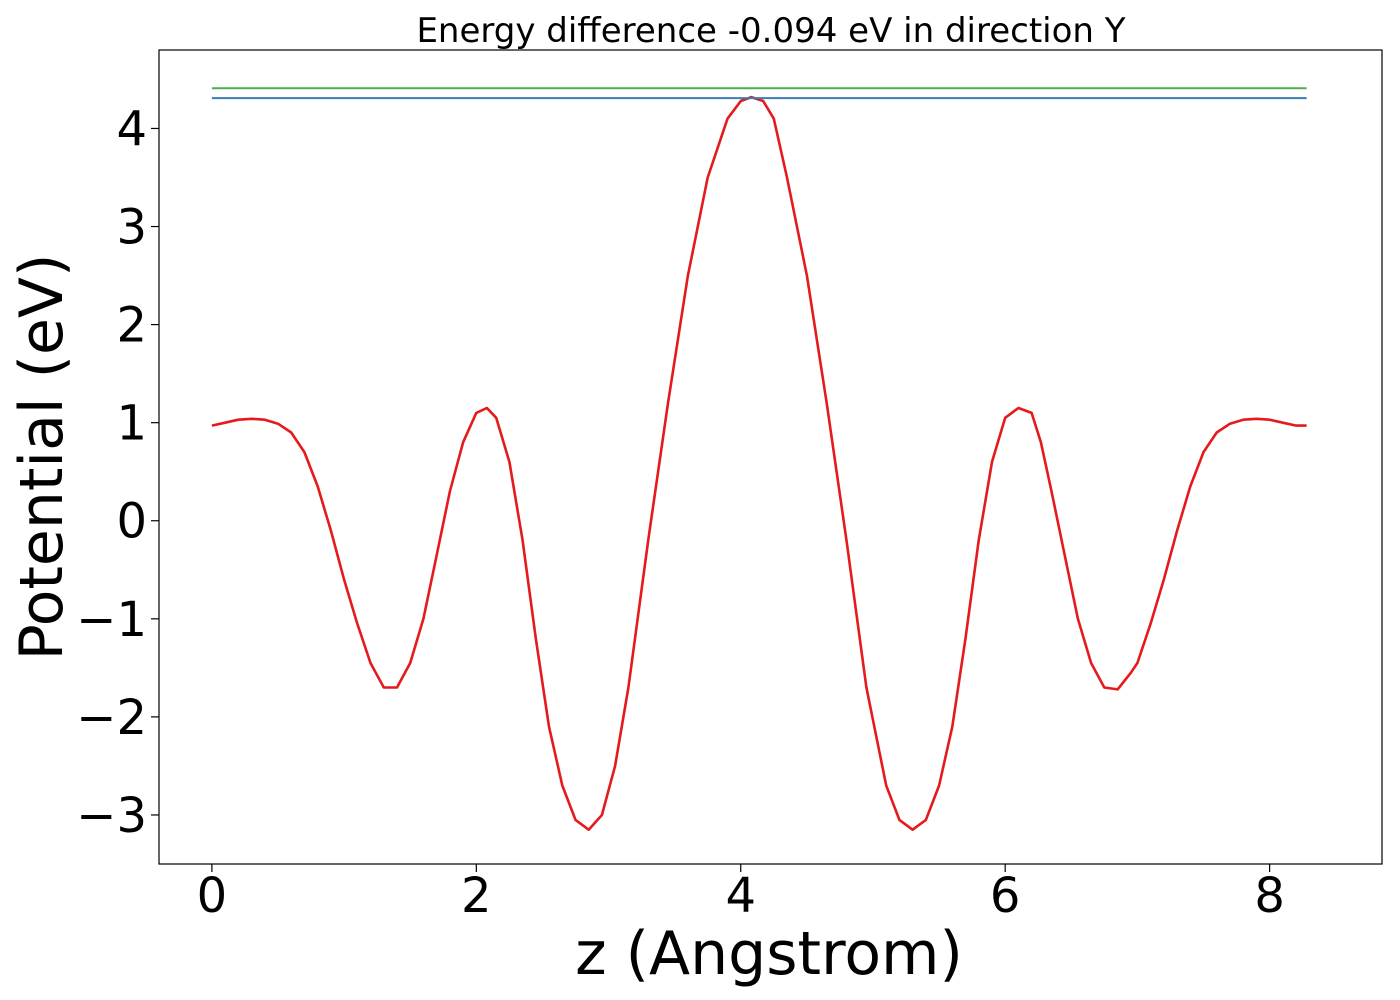 The width and height of the screenshot is (1400, 1000). Describe the element at coordinates (1269, 896) in the screenshot. I see `x-tick-label: 8` at that location.